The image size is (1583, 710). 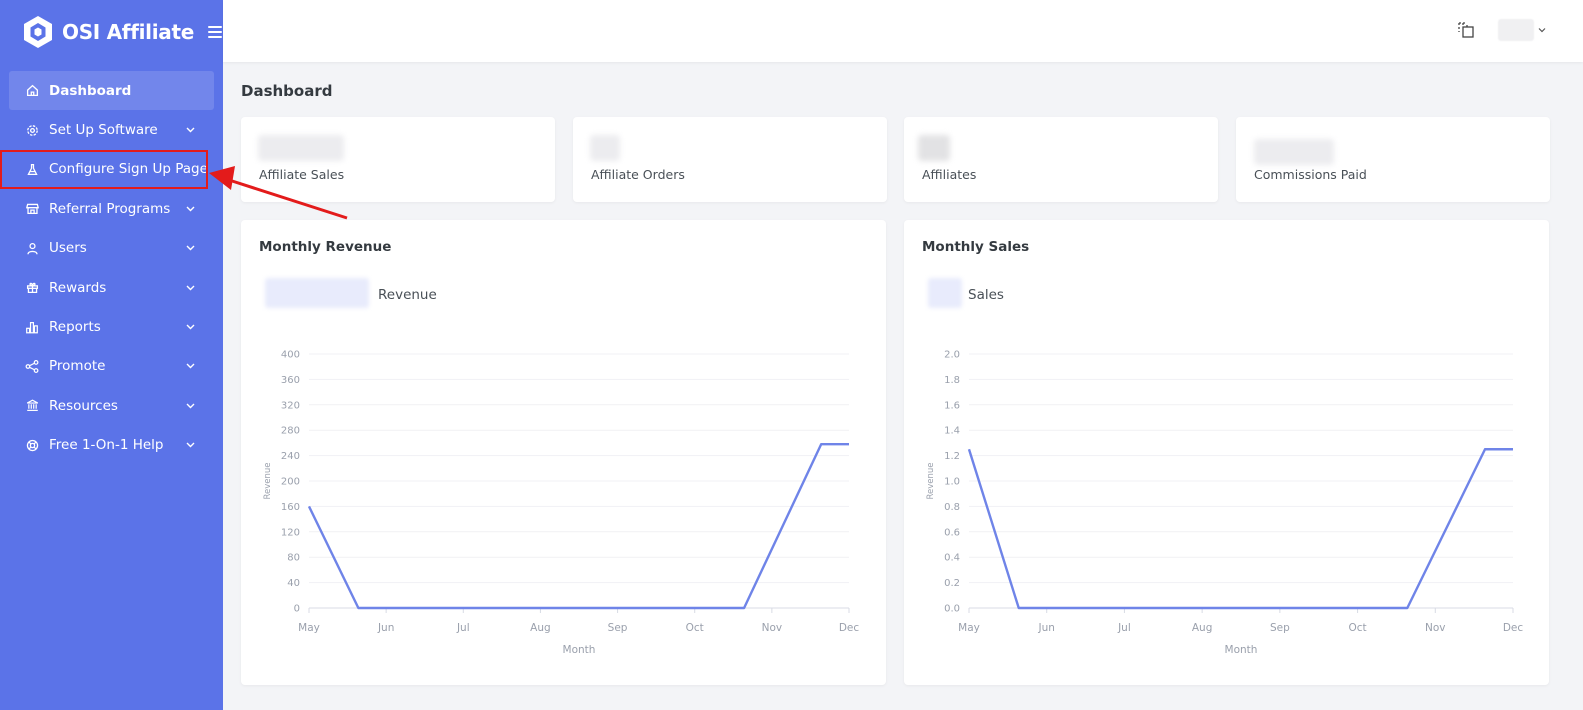 I want to click on y-tick-label: 120, so click(x=290, y=532).